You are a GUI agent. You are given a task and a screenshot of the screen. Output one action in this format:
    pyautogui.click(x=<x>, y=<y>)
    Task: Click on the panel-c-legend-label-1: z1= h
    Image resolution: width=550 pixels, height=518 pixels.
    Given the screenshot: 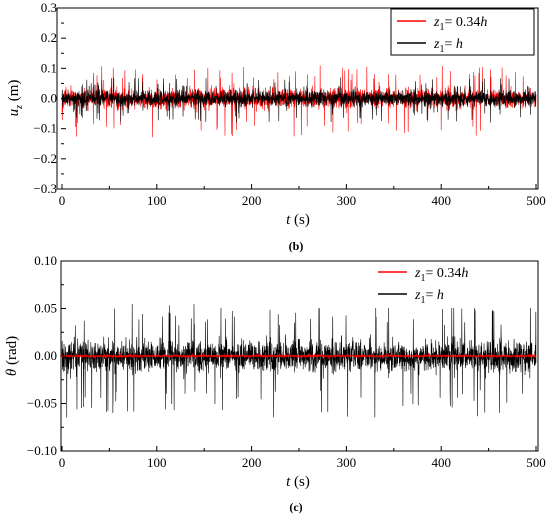 What is the action you would take?
    pyautogui.click(x=429, y=297)
    